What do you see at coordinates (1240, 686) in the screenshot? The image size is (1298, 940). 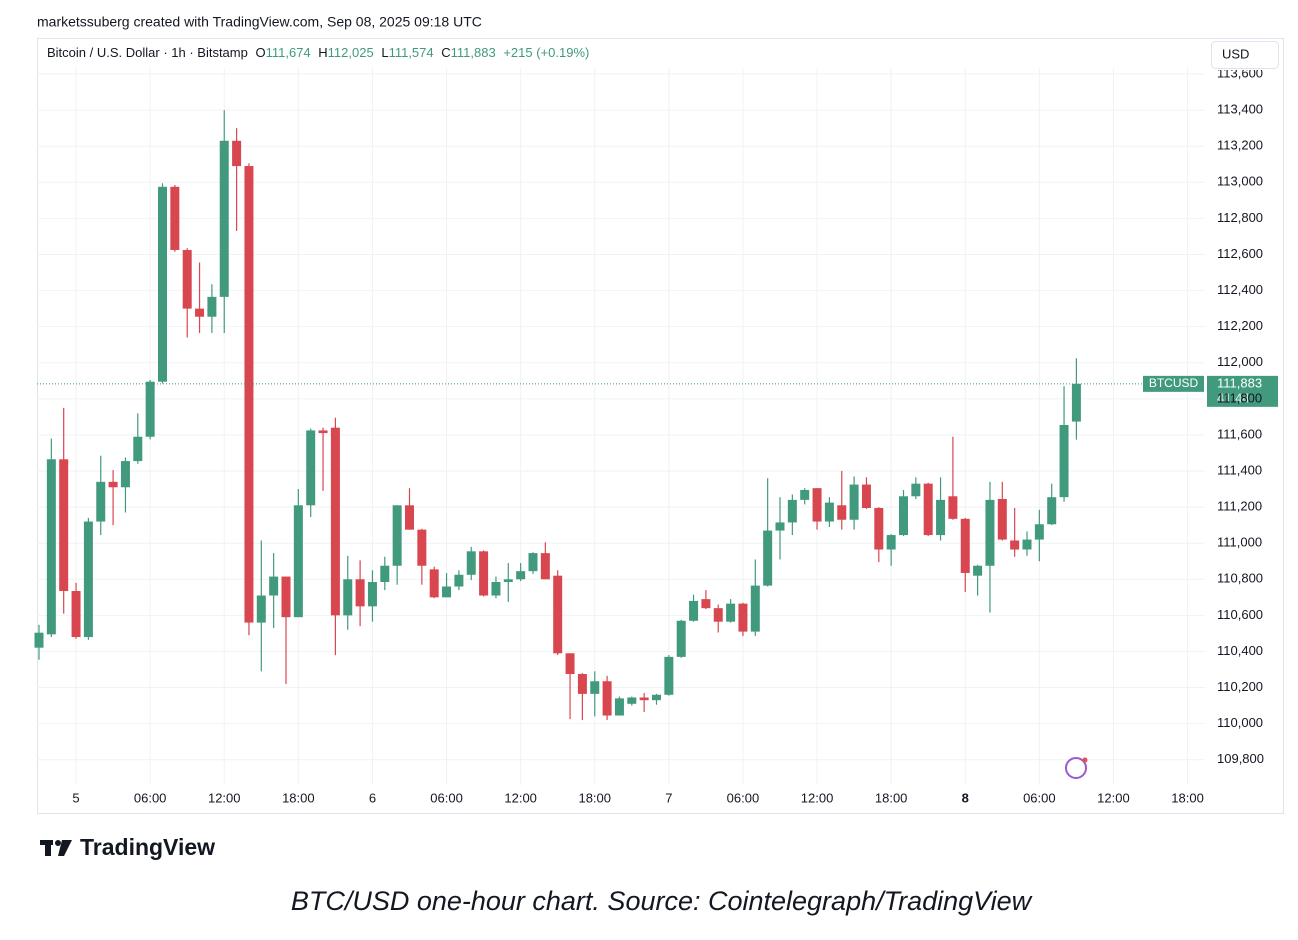 I see `y-tick-label: 110,200` at bounding box center [1240, 686].